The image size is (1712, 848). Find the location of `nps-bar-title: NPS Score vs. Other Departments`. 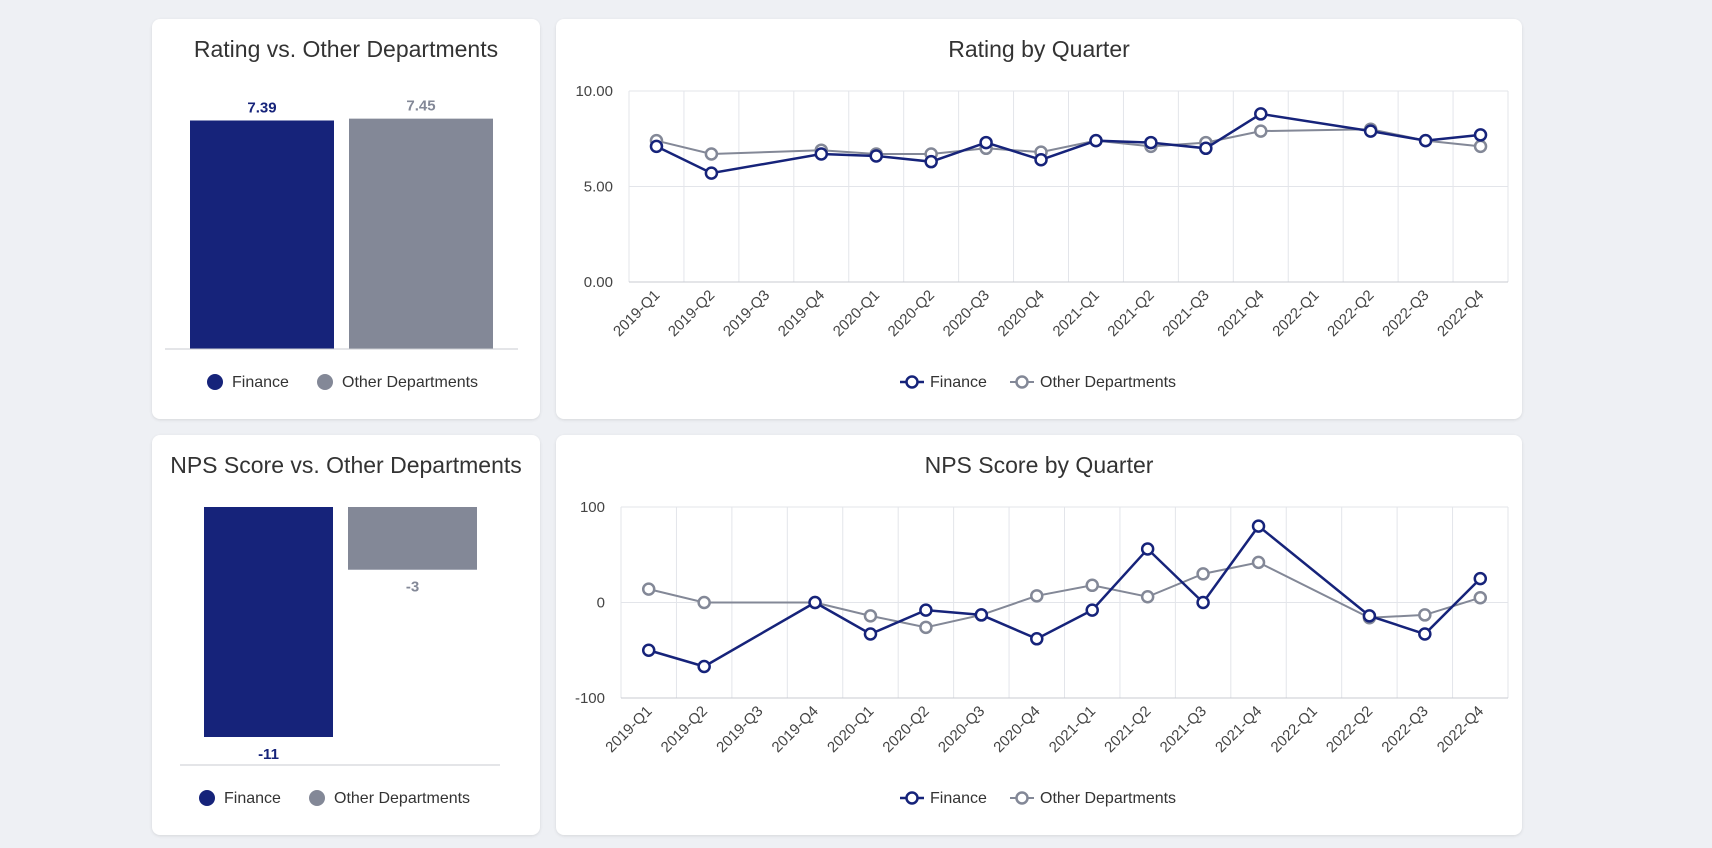

nps-bar-title: NPS Score vs. Other Departments is located at coordinates (346, 465).